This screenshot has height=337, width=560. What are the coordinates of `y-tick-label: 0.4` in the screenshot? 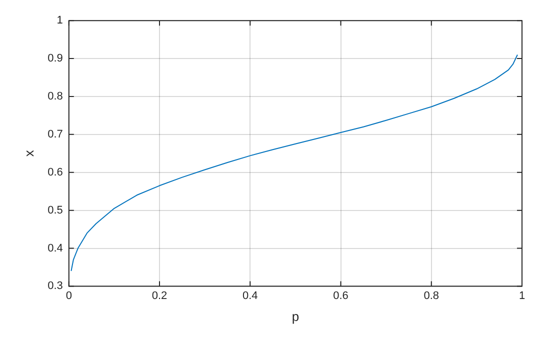 It's located at (55, 248).